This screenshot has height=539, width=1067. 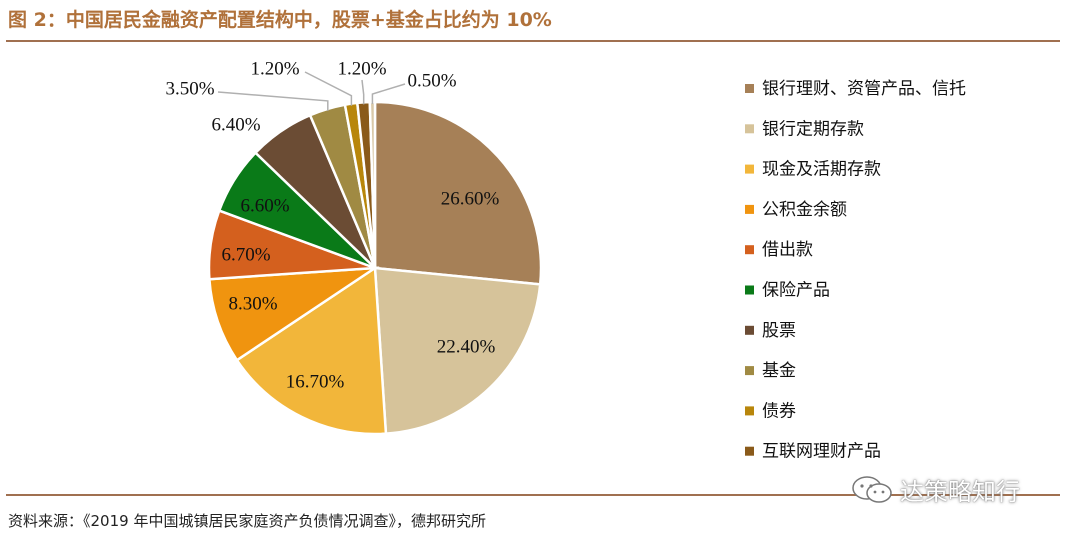 What do you see at coordinates (533, 495) in the screenshot?
I see `bottom-divider` at bounding box center [533, 495].